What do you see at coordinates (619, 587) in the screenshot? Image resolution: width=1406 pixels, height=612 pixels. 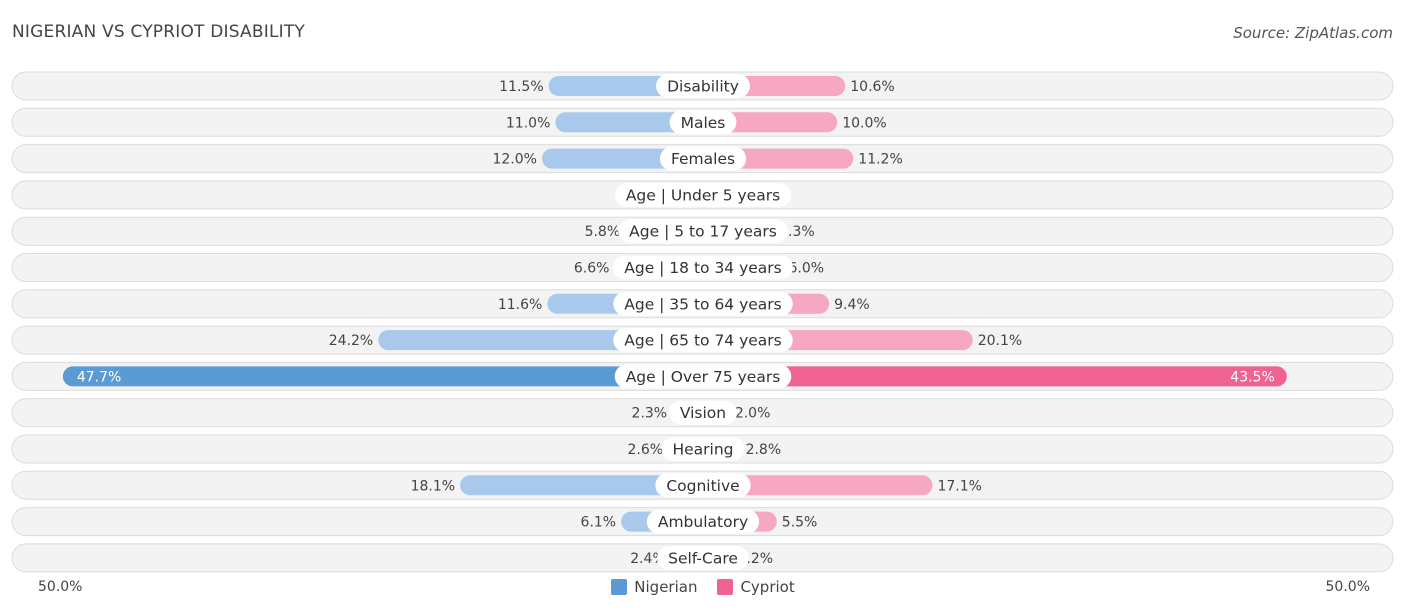 I see `legend-swatch-nigerian` at bounding box center [619, 587].